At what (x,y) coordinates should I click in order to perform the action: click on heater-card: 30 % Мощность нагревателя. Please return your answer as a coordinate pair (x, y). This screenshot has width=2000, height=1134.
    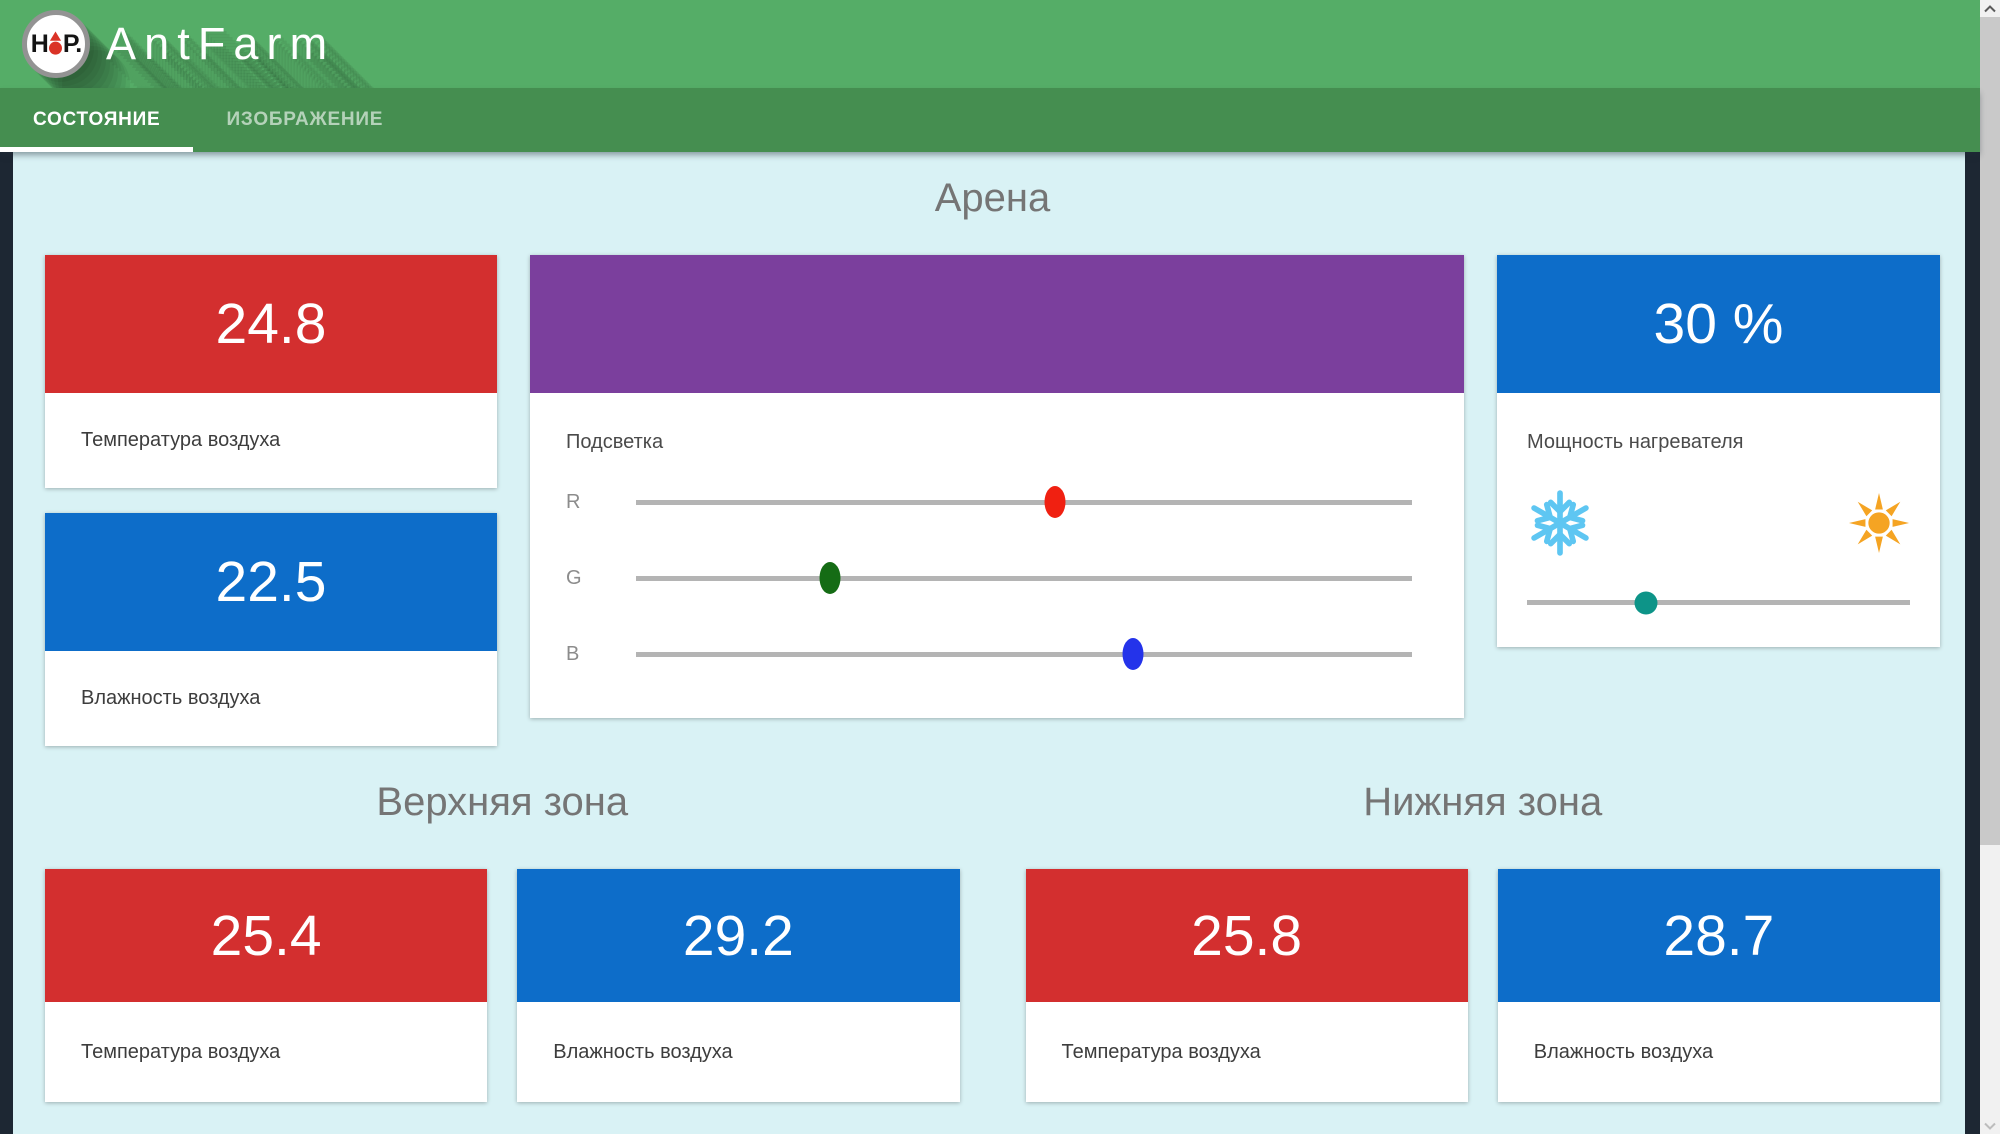
    Looking at the image, I should click on (1718, 451).